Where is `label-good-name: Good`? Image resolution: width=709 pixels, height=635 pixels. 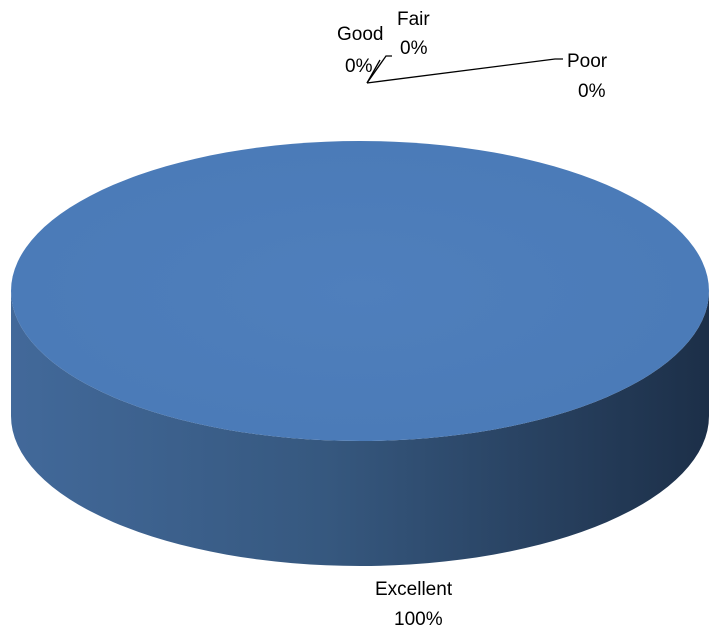
label-good-name: Good is located at coordinates (360, 34).